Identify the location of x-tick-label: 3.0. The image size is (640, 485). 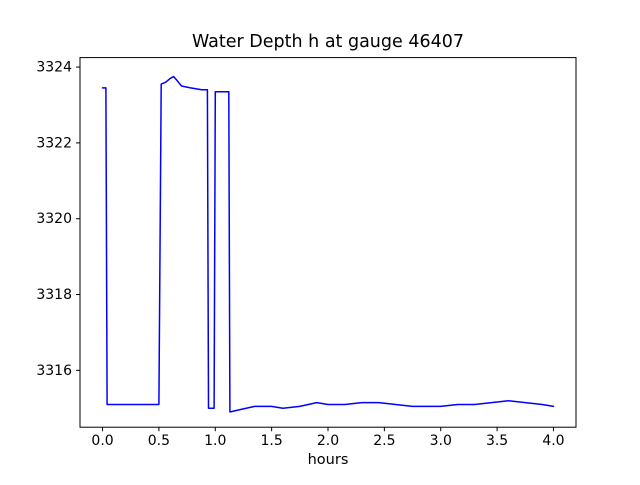
(441, 441).